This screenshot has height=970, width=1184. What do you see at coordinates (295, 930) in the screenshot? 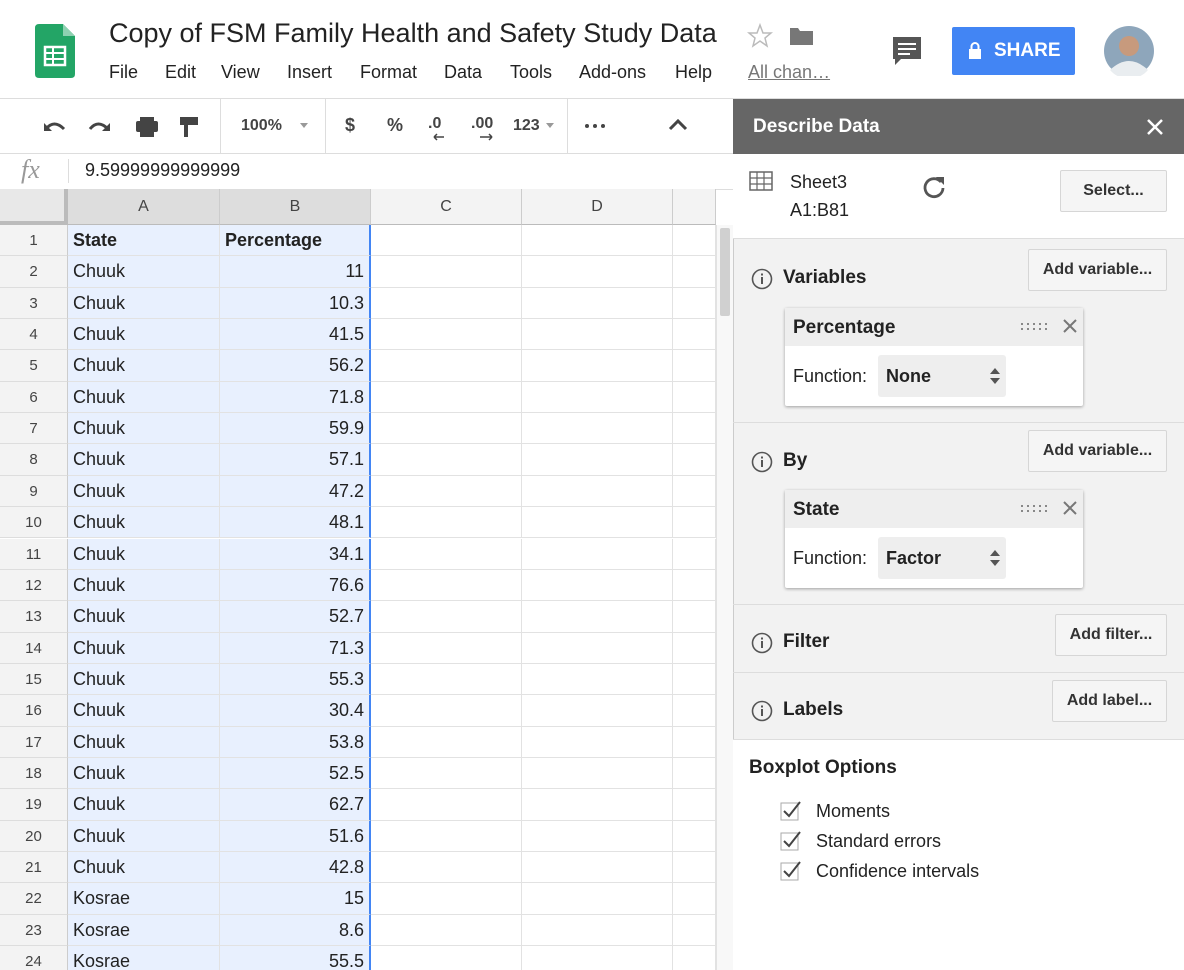
I see `cell: 8.6` at bounding box center [295, 930].